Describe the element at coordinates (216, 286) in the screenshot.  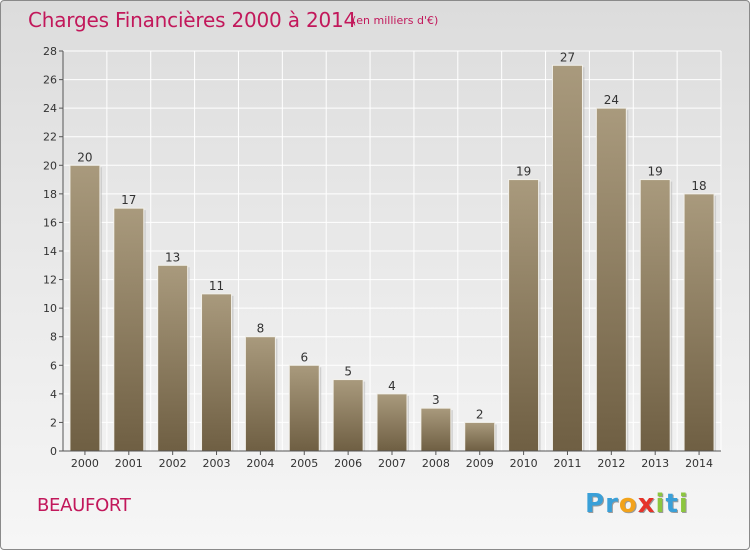
I see `value-label: 11` at that location.